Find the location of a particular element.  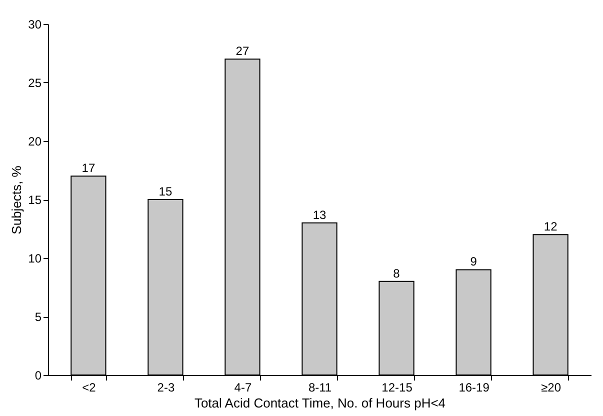

x-tick-label: 2-3 is located at coordinates (166, 387).